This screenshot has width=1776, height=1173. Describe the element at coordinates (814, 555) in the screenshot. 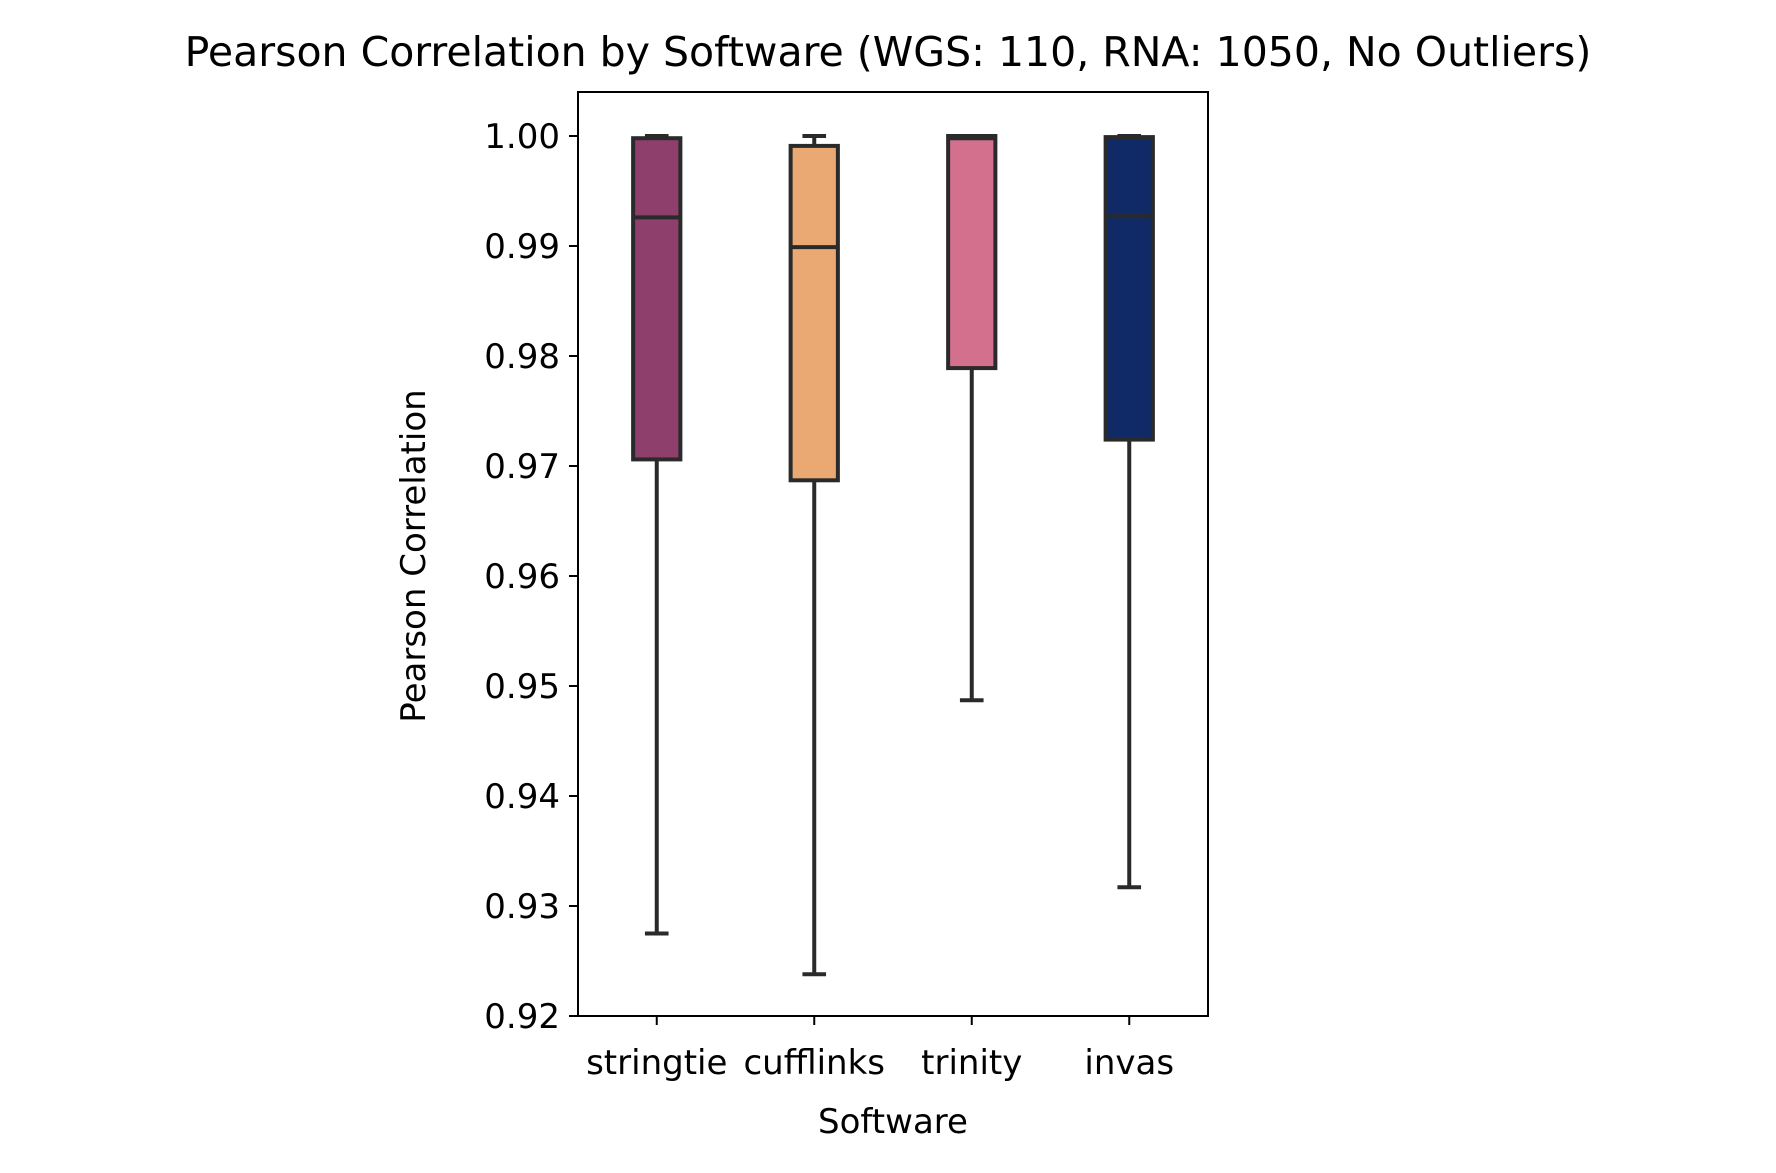

I see `box-cufflinks` at that location.